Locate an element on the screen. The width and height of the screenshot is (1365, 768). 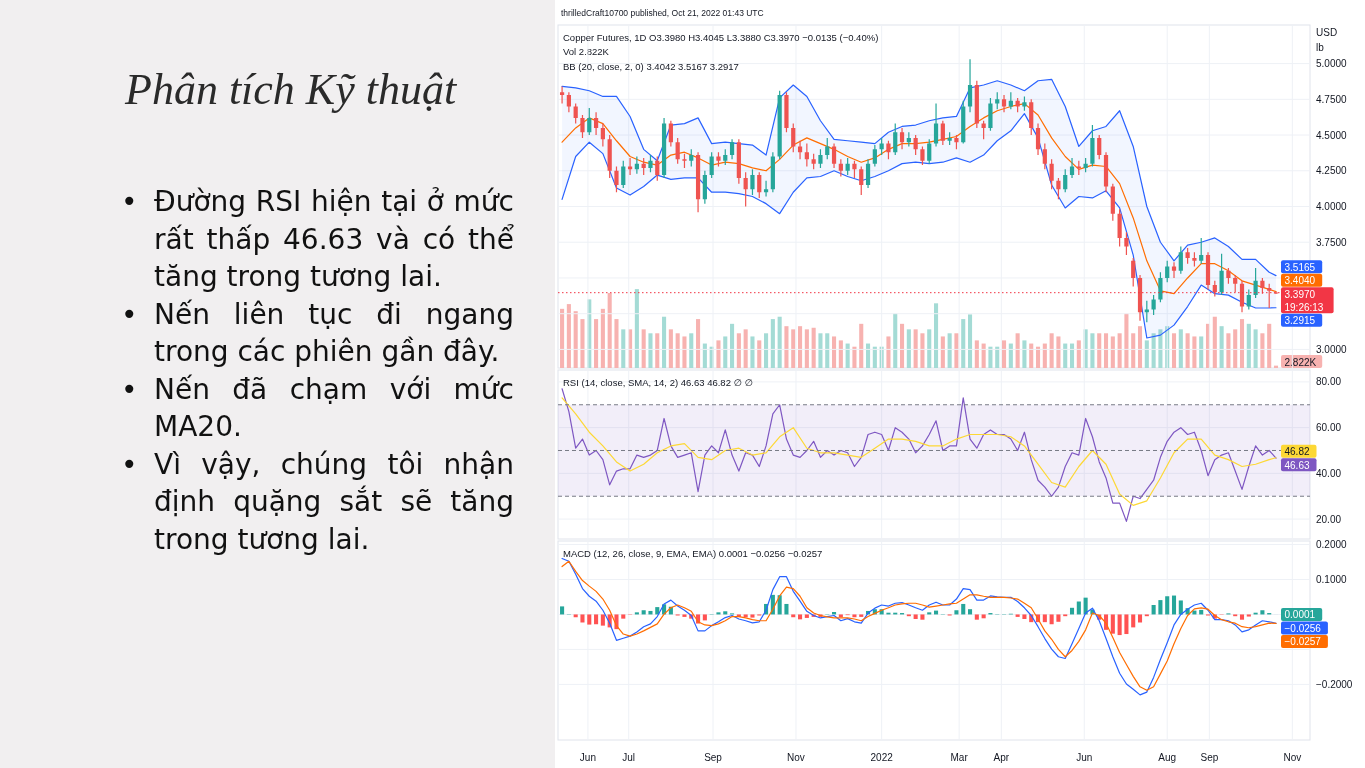
y-tick-label: 5.0000 is located at coordinates (1332, 64).